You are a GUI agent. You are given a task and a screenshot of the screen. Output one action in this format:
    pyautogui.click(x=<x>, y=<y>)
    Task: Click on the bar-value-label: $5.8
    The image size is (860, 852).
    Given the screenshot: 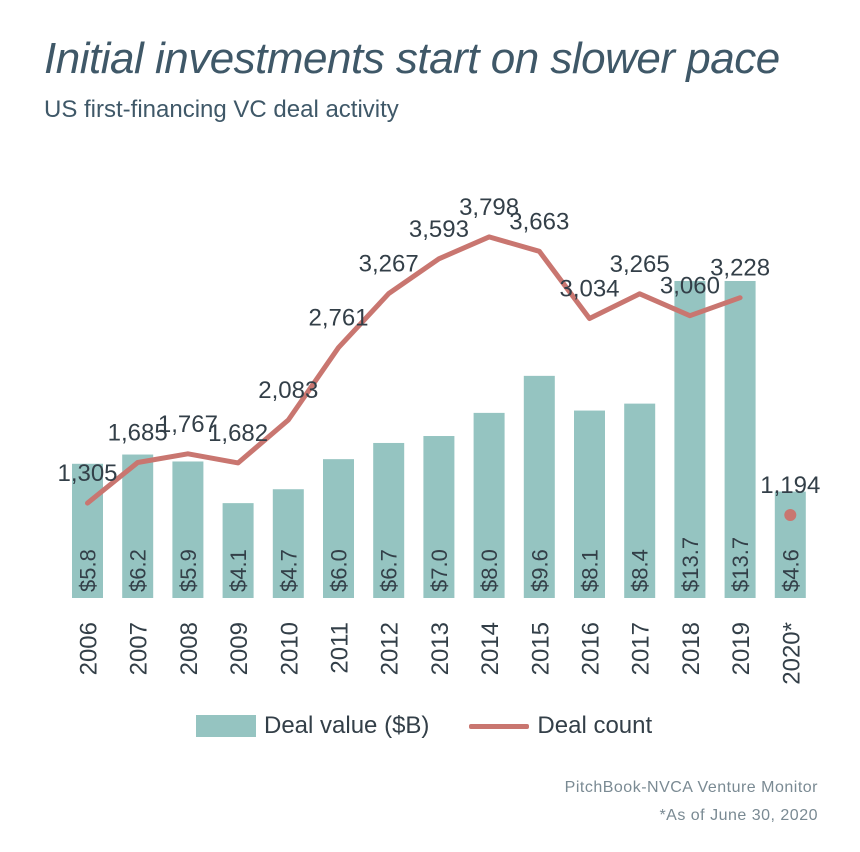 What is the action you would take?
    pyautogui.click(x=88, y=570)
    